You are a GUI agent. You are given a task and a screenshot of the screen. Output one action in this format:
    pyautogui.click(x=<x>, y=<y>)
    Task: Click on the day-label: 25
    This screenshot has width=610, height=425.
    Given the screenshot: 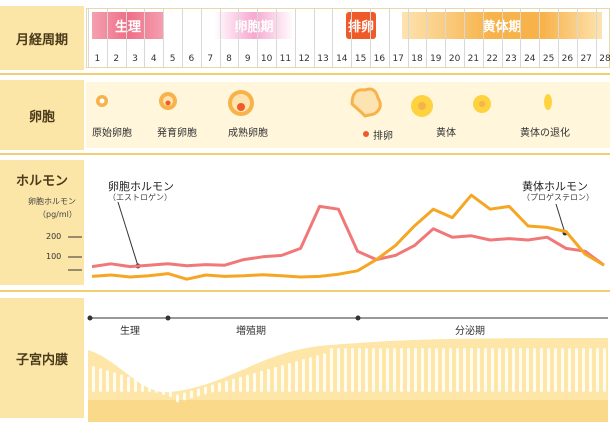 What is the action you would take?
    pyautogui.click(x=548, y=59)
    